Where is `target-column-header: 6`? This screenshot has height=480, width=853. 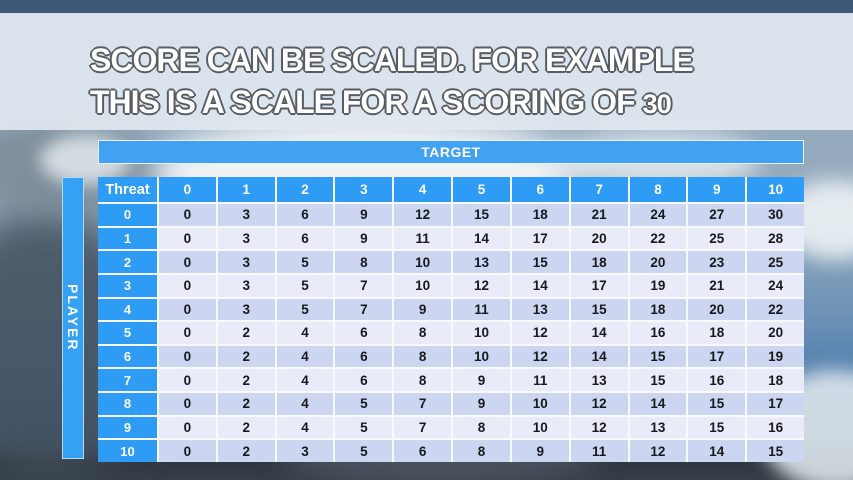 target-column-header: 6 is located at coordinates (540, 189).